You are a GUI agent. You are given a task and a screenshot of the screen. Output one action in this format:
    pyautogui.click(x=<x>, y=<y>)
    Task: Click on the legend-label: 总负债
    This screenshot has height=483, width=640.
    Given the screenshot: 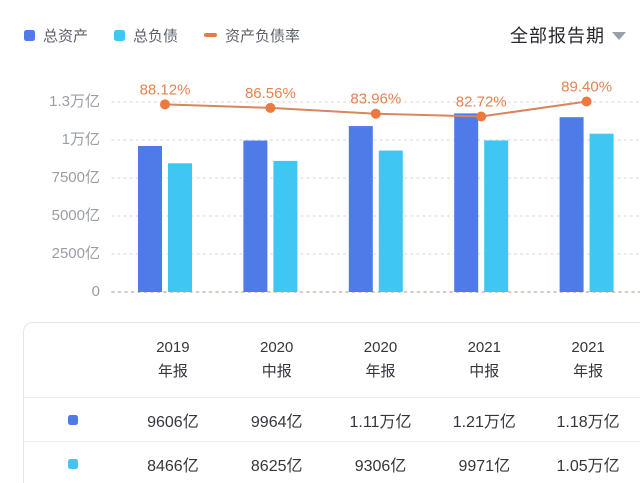 What is the action you would take?
    pyautogui.click(x=156, y=36)
    